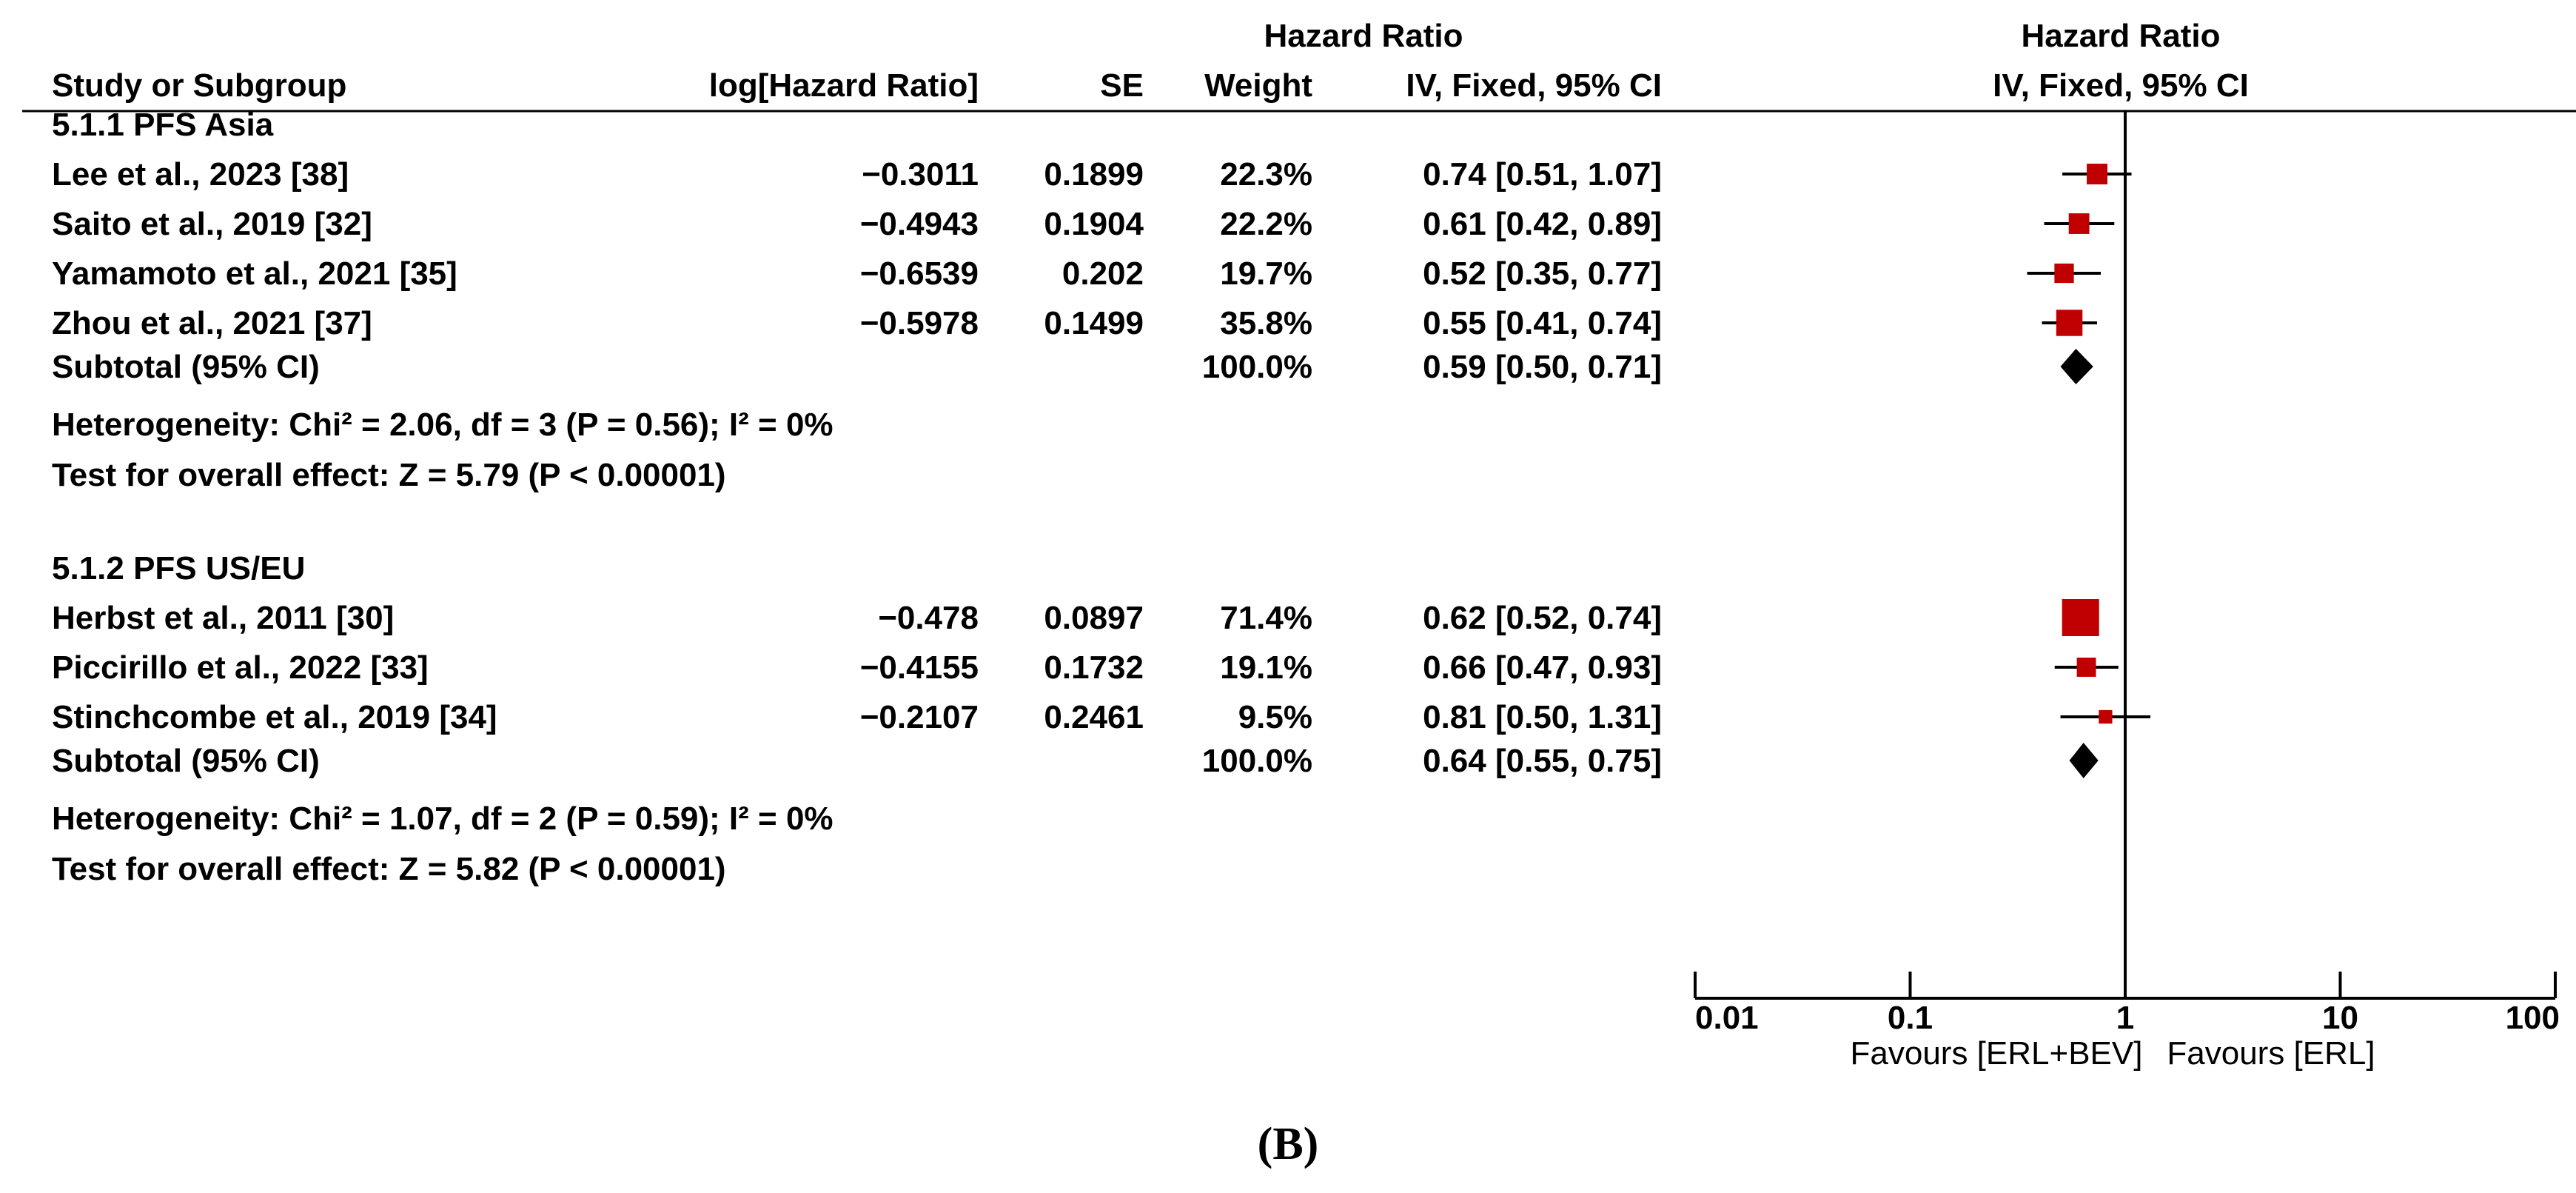 This screenshot has width=2576, height=1193. What do you see at coordinates (1542, 668) in the screenshot?
I see `study-hr-ci-text: 0.66 [0.47, 0.93]` at bounding box center [1542, 668].